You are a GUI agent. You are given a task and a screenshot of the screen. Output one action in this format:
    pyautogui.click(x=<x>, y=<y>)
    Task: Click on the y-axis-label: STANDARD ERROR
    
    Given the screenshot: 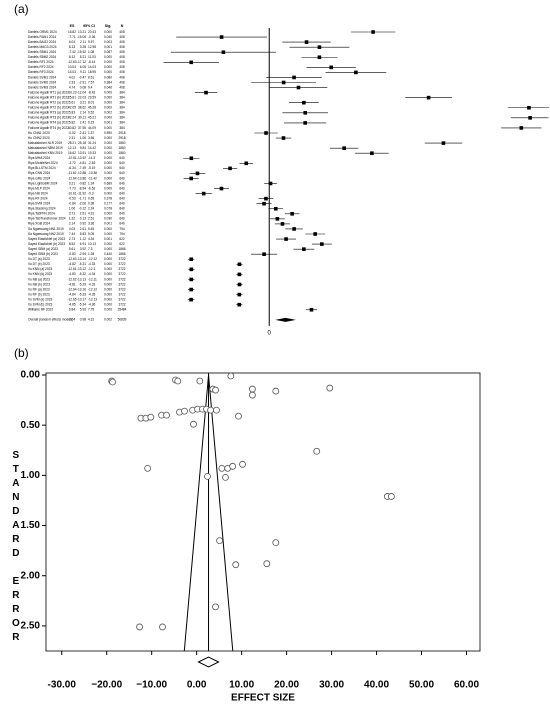 What is the action you would take?
    pyautogui.click(x=15, y=548)
    